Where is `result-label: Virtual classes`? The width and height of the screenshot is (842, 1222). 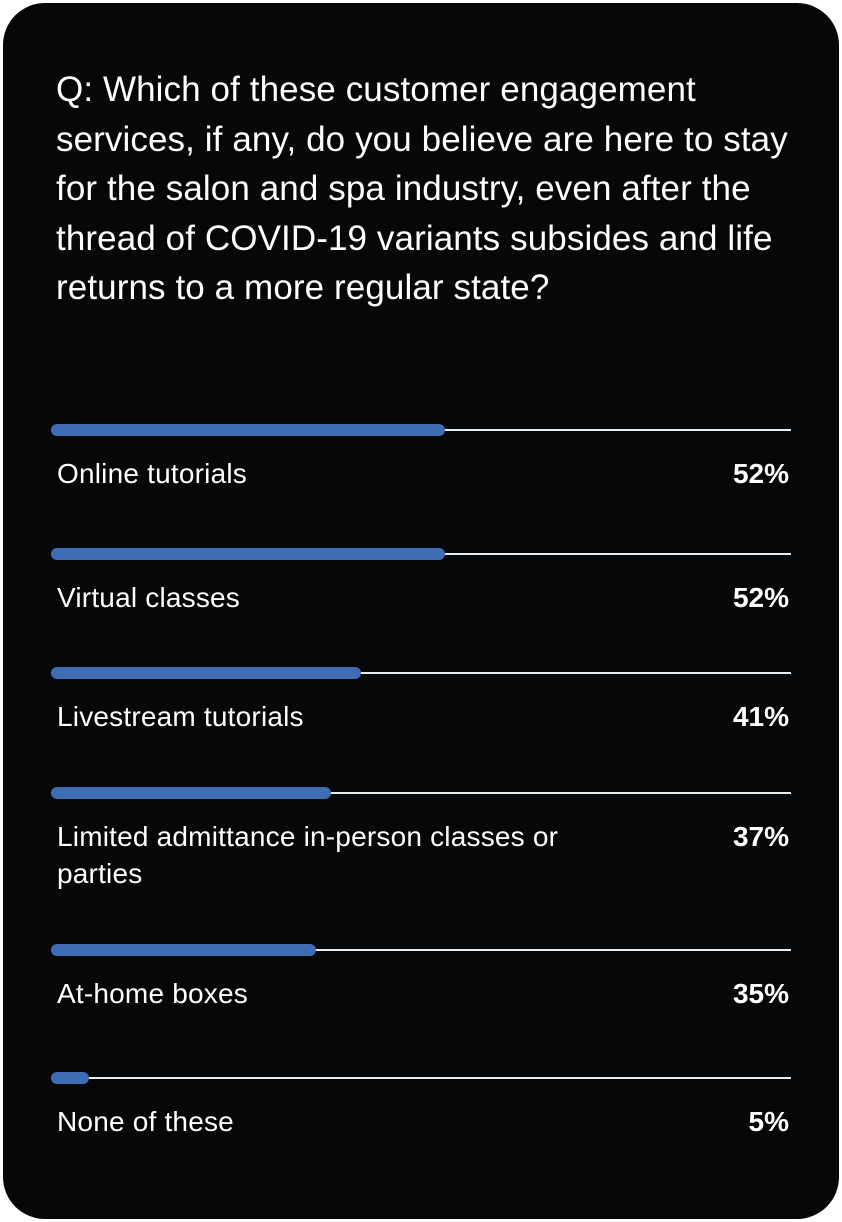
result-label: Virtual classes is located at coordinates (149, 597).